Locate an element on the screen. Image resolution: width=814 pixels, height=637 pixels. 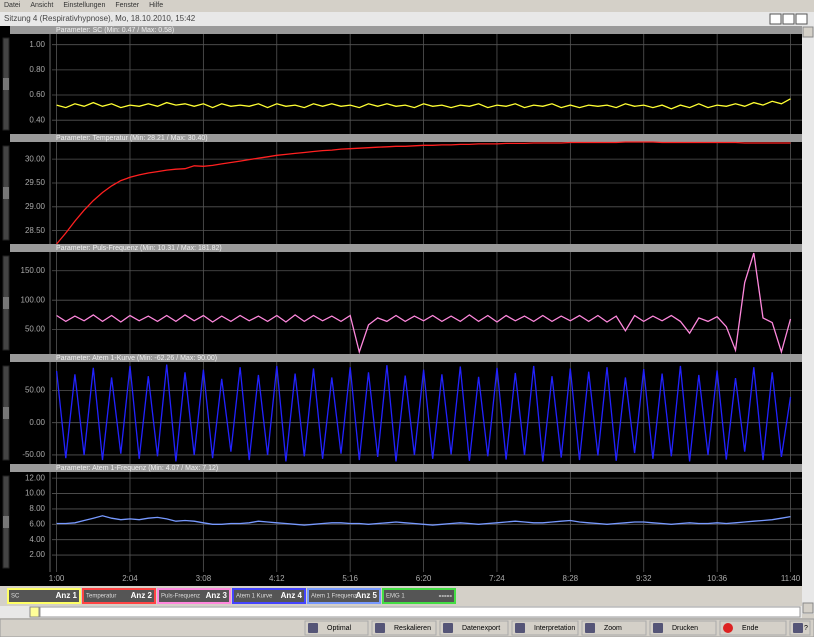
x-tick-label: 3:08 is located at coordinates (204, 578).